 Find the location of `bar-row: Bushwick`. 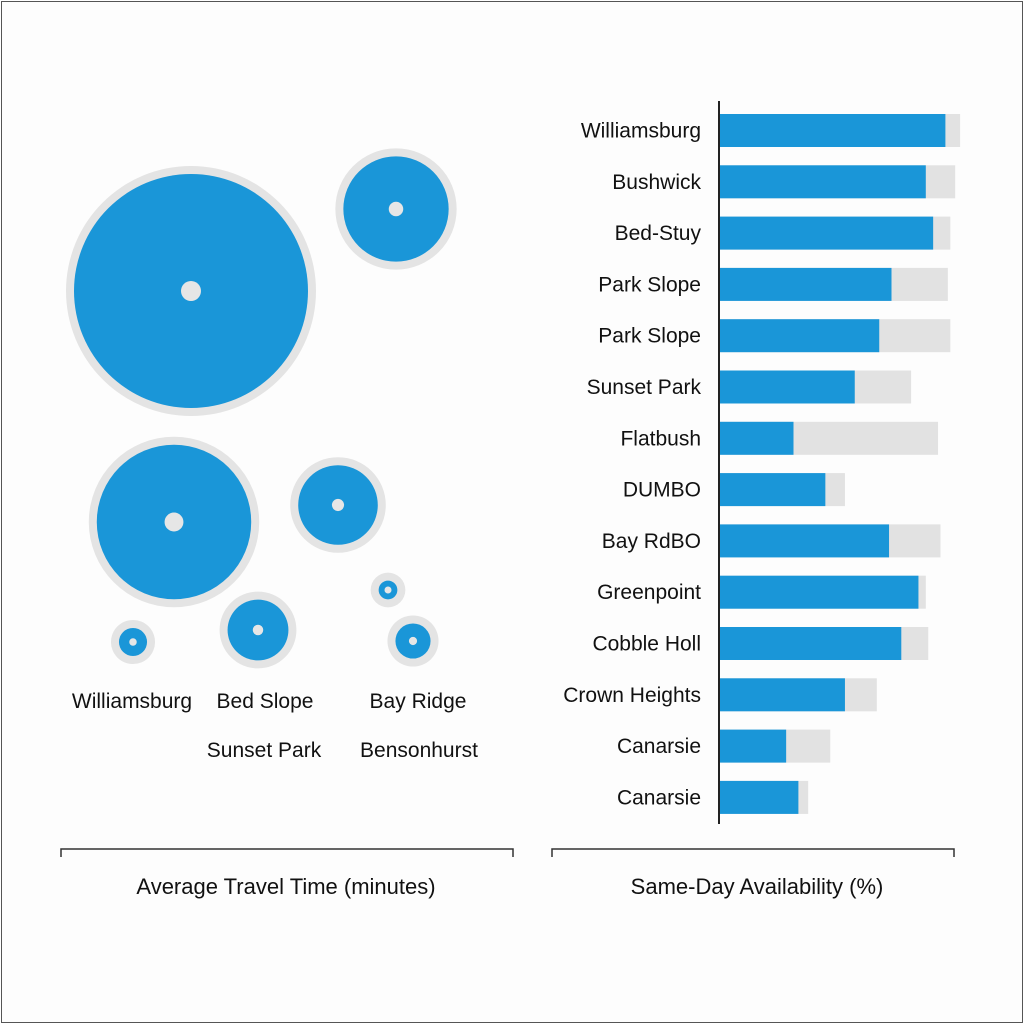

bar-row: Bushwick is located at coordinates (784, 182).